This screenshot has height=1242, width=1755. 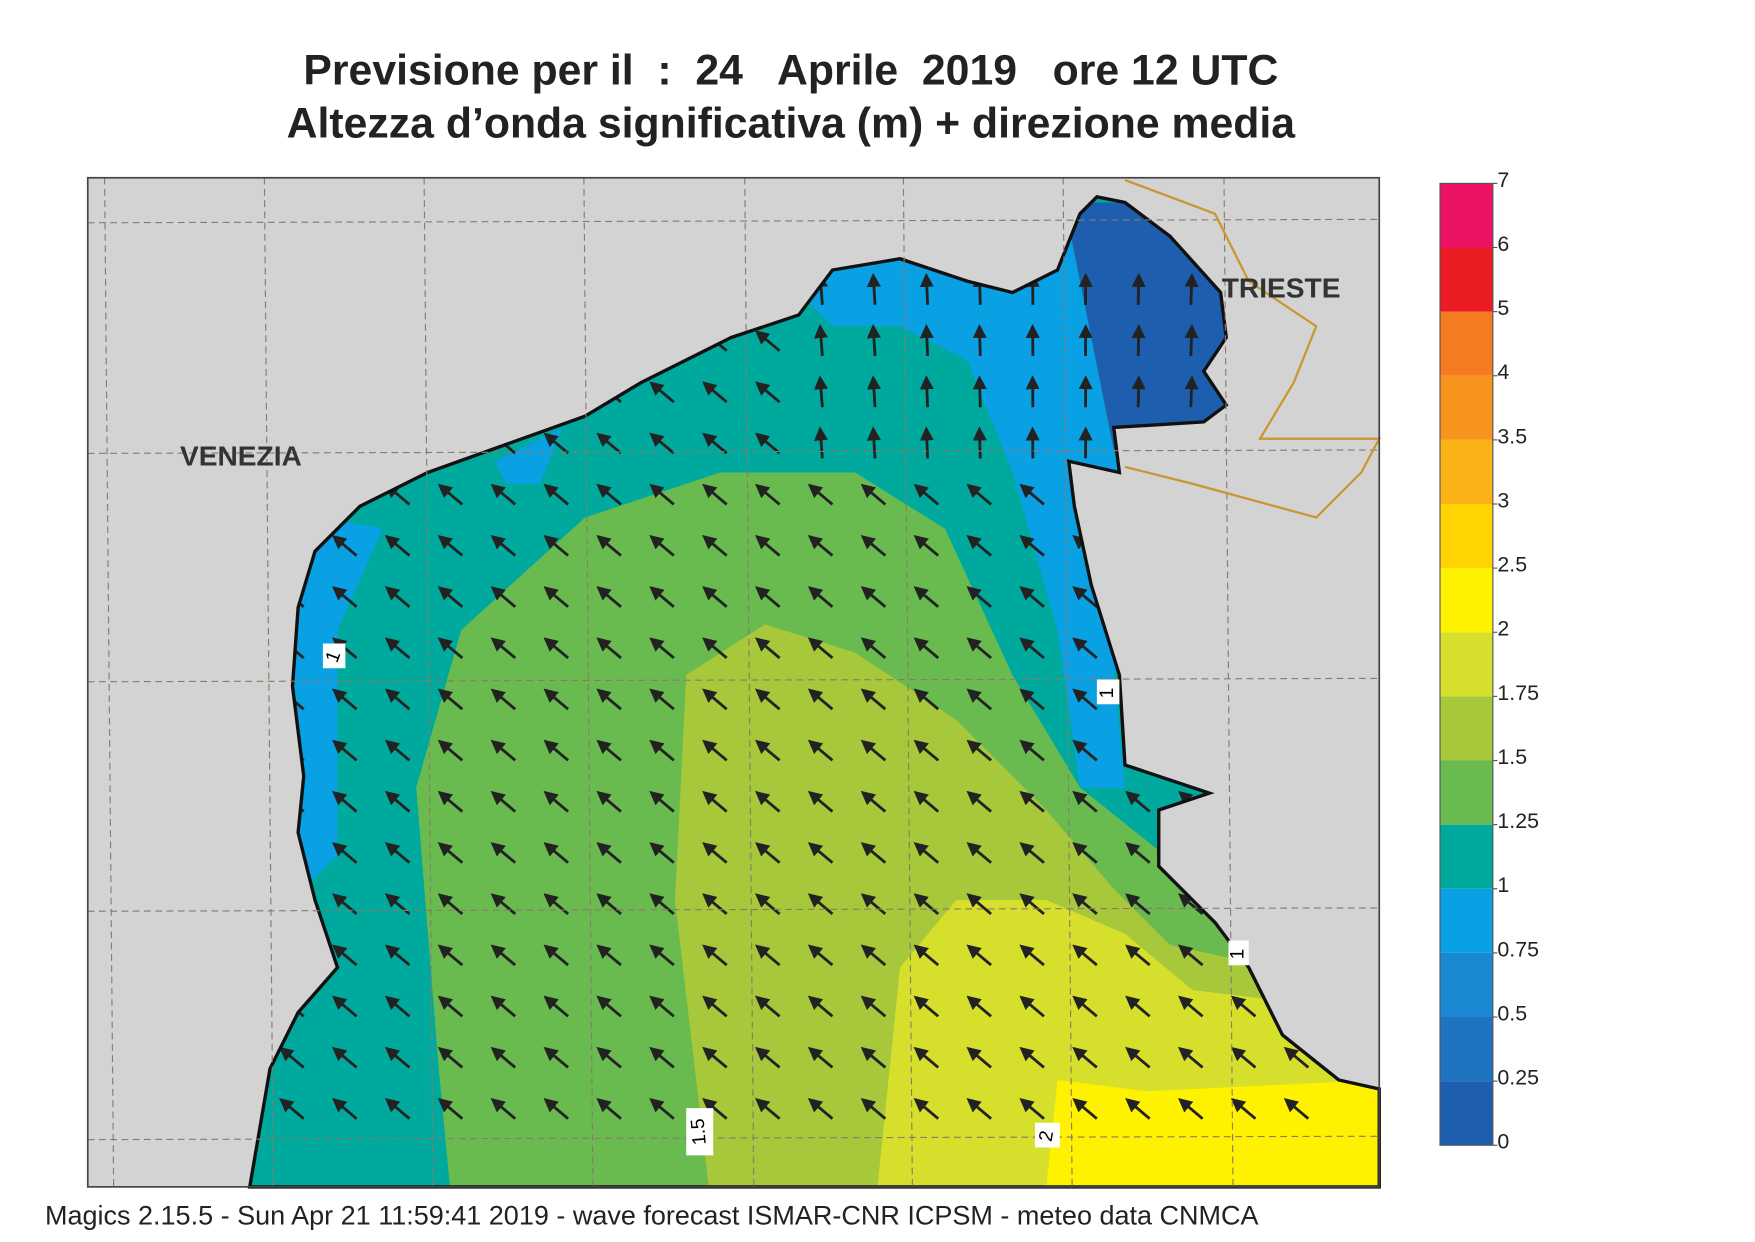 What do you see at coordinates (1503, 180) in the screenshot?
I see `colorbar-label: 7` at bounding box center [1503, 180].